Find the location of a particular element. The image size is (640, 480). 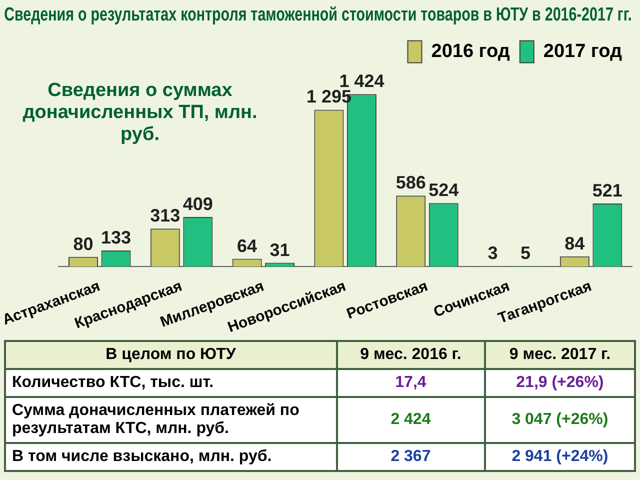

text: 2 367 is located at coordinates (410, 457).